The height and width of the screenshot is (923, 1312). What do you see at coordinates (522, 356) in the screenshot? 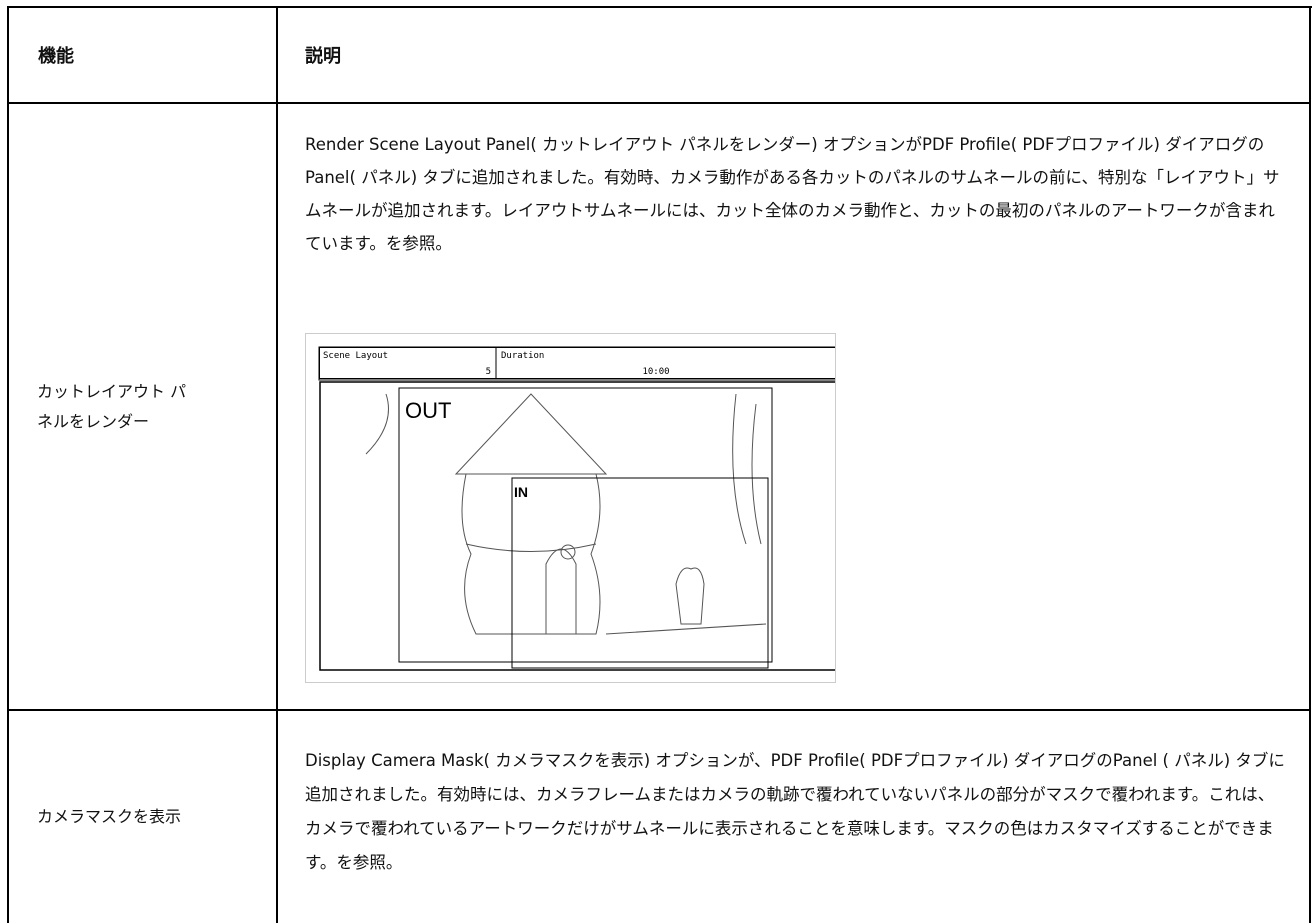
I see `duration-label: Duration` at bounding box center [522, 356].